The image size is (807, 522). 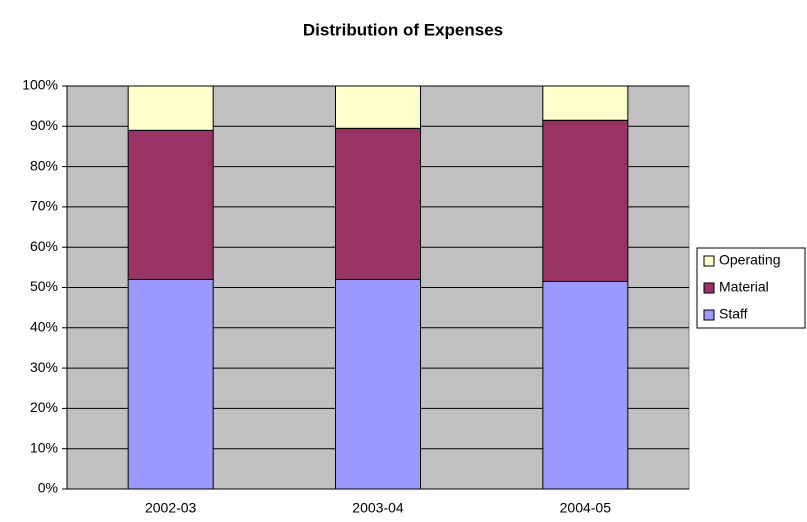 I want to click on legend, so click(x=751, y=288).